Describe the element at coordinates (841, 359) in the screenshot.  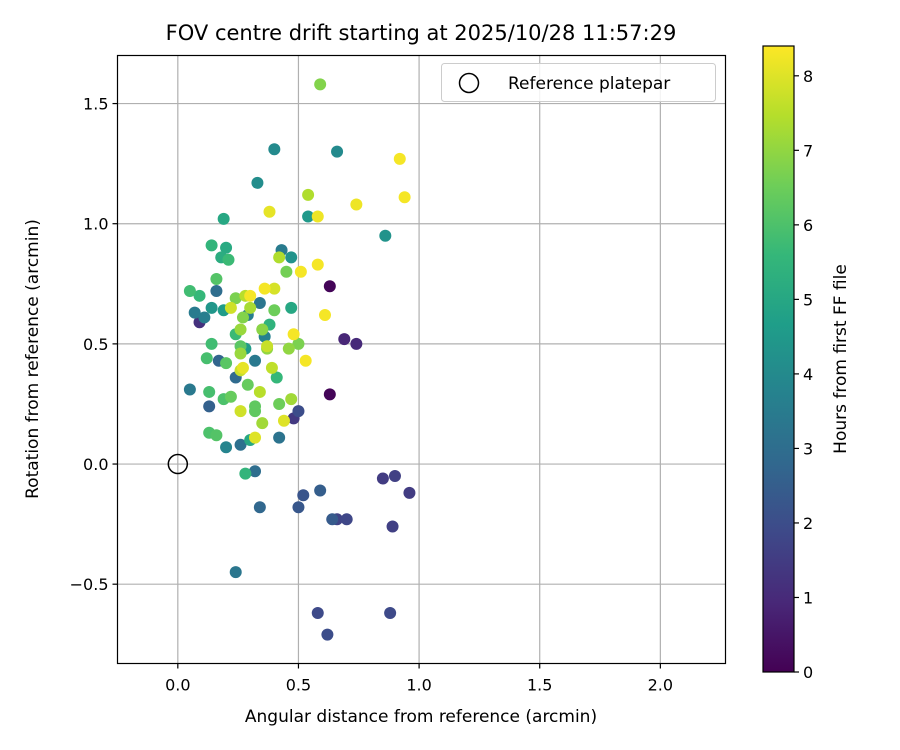
I see `colorbar-label: Hours from first FF file` at that location.